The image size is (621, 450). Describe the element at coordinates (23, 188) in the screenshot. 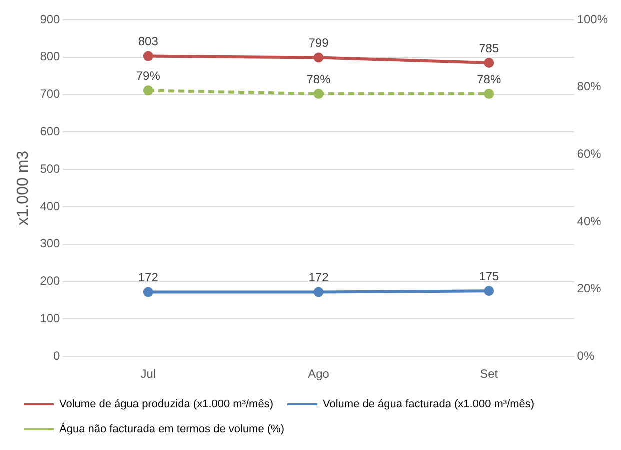

I see `y-axis-title: x1.000 m3` at that location.